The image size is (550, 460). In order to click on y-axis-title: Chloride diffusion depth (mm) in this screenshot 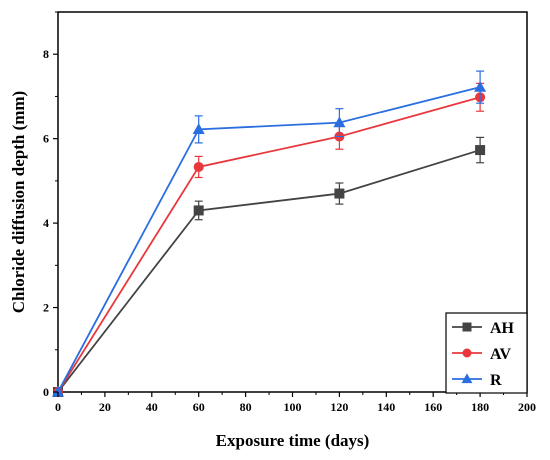, I will do `click(18, 202)`.